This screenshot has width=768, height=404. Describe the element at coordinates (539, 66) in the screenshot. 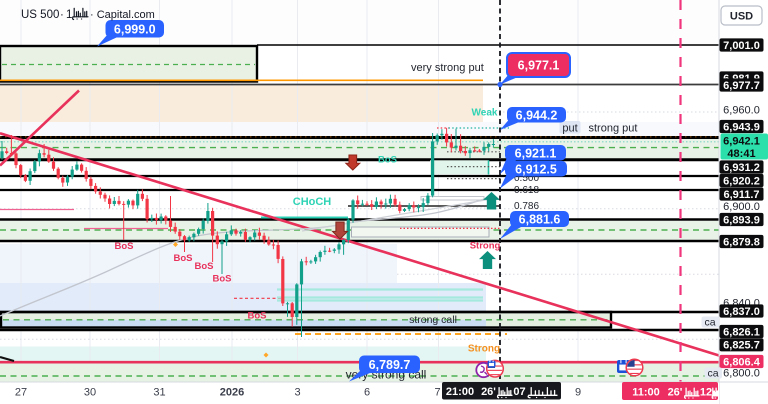

I see `svg-text: 6,977.1` at that location.